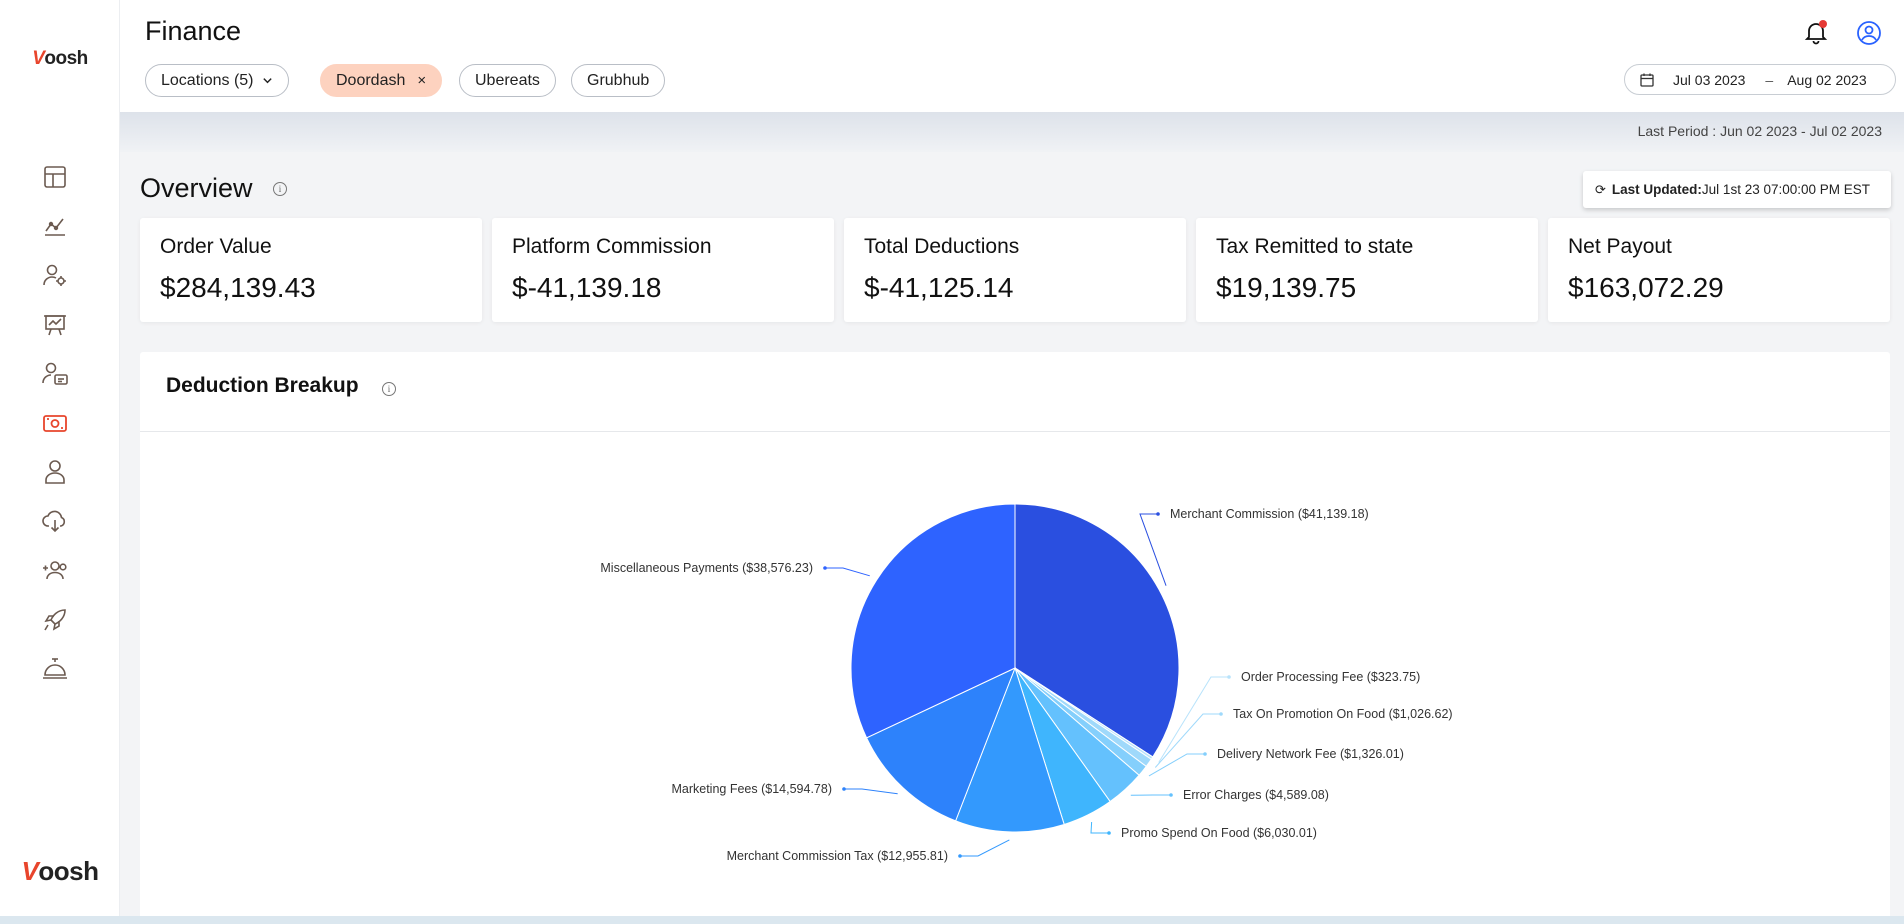 The image size is (1904, 924). What do you see at coordinates (751, 789) in the screenshot?
I see `pie-label: Marketing Fees ($14,594.78)` at bounding box center [751, 789].